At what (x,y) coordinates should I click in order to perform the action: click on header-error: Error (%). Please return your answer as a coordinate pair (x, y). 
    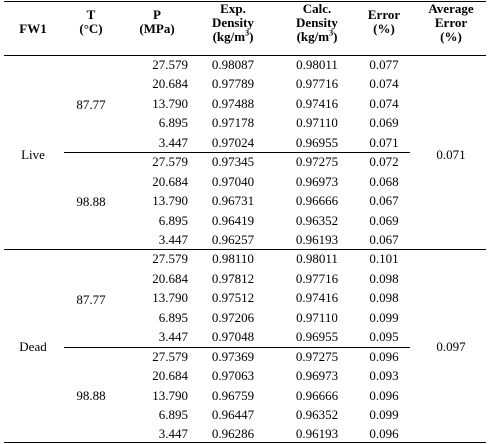
    Looking at the image, I should click on (384, 22).